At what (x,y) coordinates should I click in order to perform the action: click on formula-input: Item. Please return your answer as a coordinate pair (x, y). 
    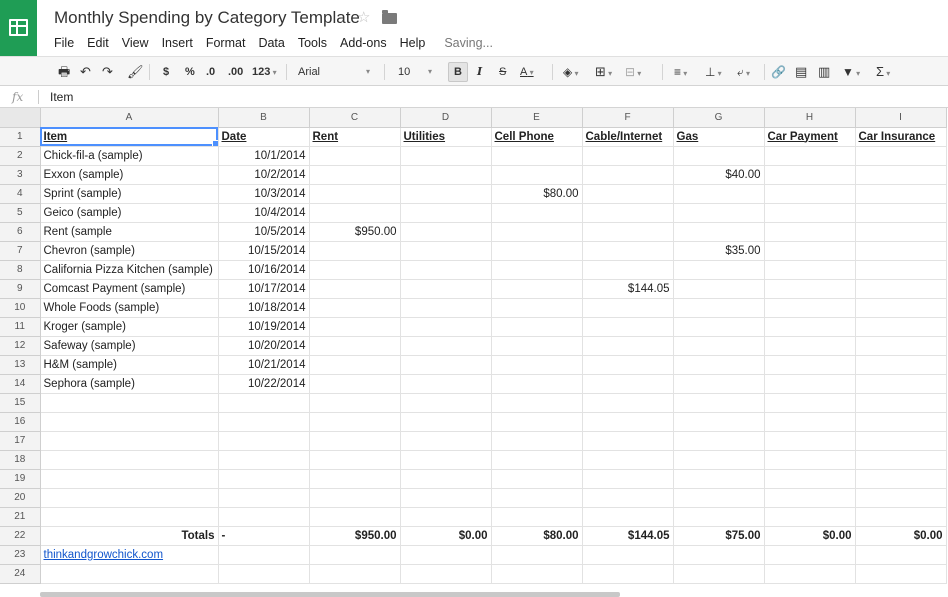
    Looking at the image, I should click on (62, 97).